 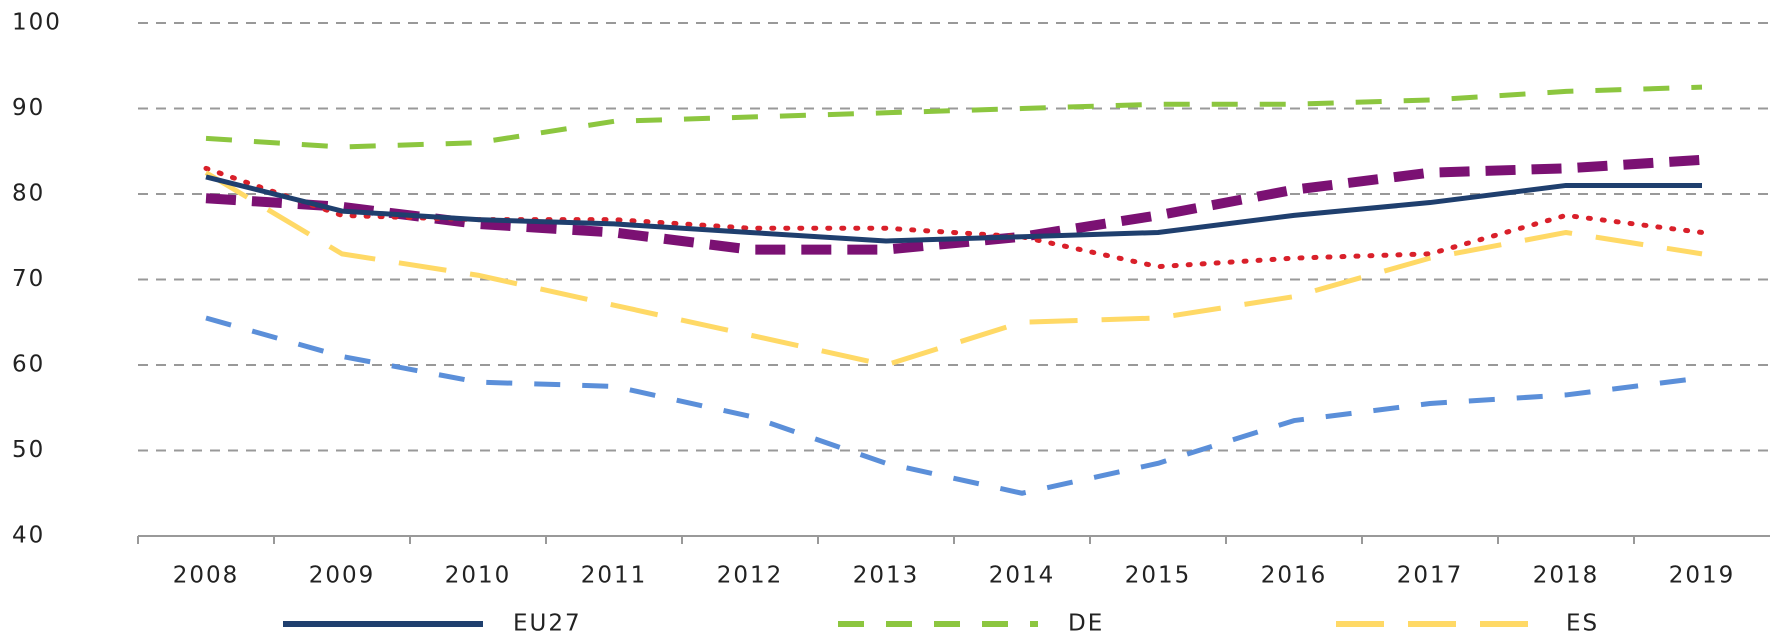 What do you see at coordinates (28, 536) in the screenshot?
I see `y-tick-label: 40` at bounding box center [28, 536].